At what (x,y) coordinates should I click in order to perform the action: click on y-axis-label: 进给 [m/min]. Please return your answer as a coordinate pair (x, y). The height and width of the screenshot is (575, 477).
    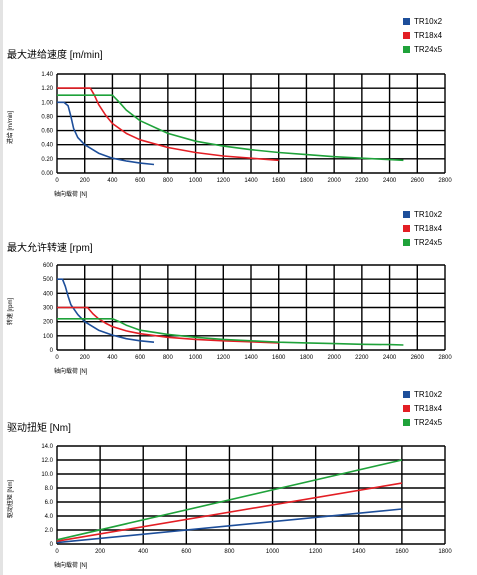
    Looking at the image, I should click on (10, 128).